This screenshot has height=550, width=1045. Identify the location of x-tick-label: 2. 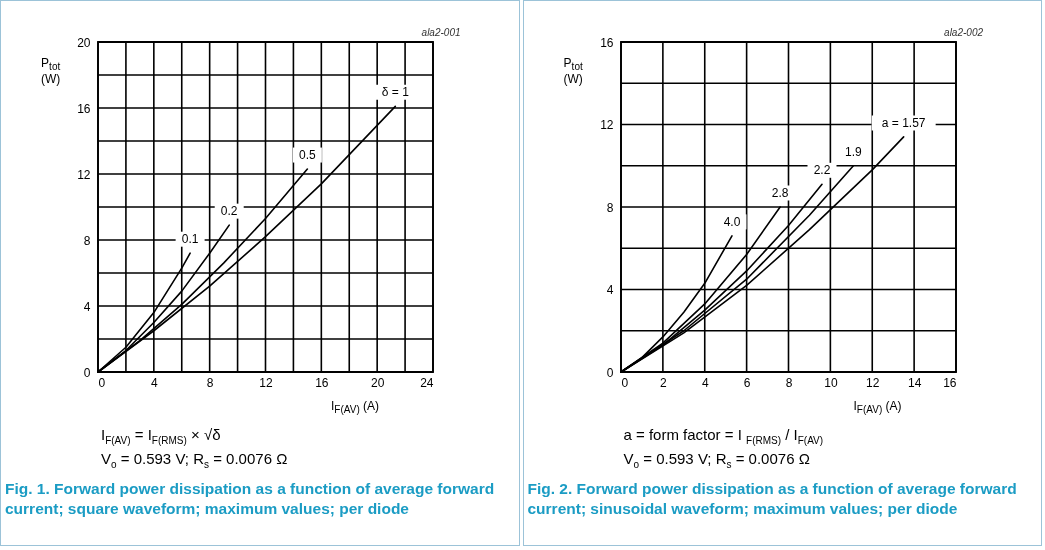
(663, 382).